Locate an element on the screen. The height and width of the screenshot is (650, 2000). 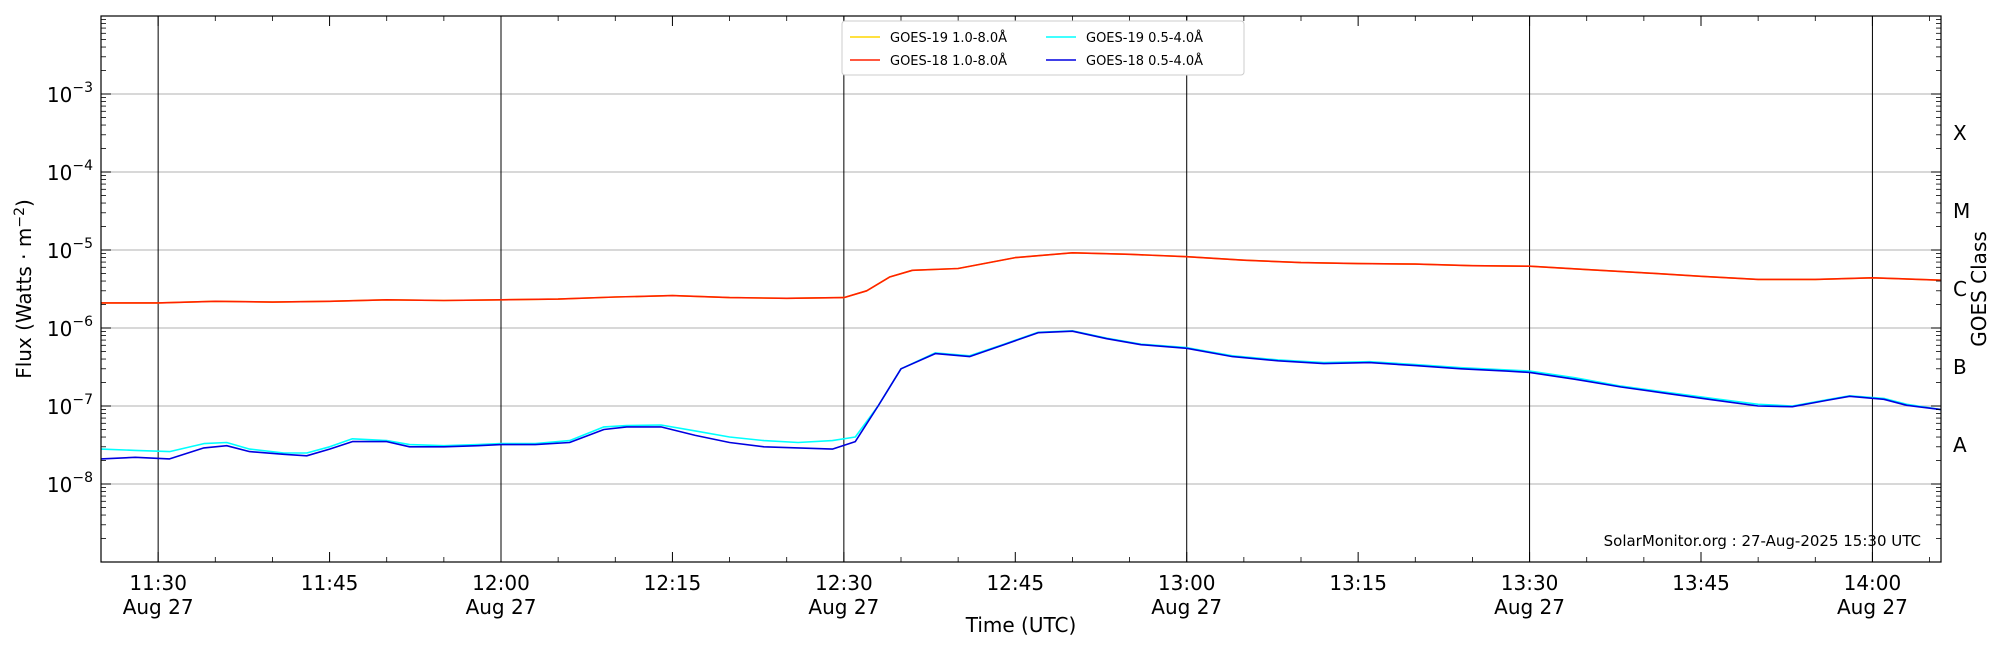
goes-class-label: X is located at coordinates (1960, 133).